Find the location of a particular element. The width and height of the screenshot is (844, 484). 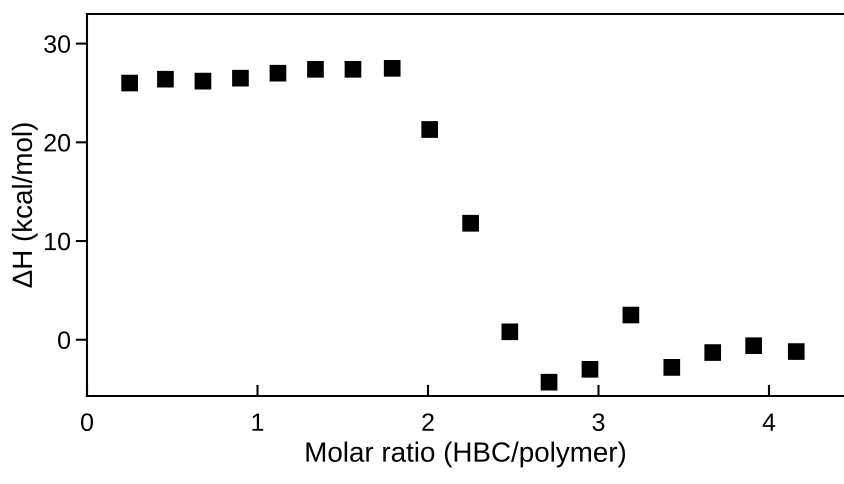

y-tick-label: 30 is located at coordinates (57, 44).